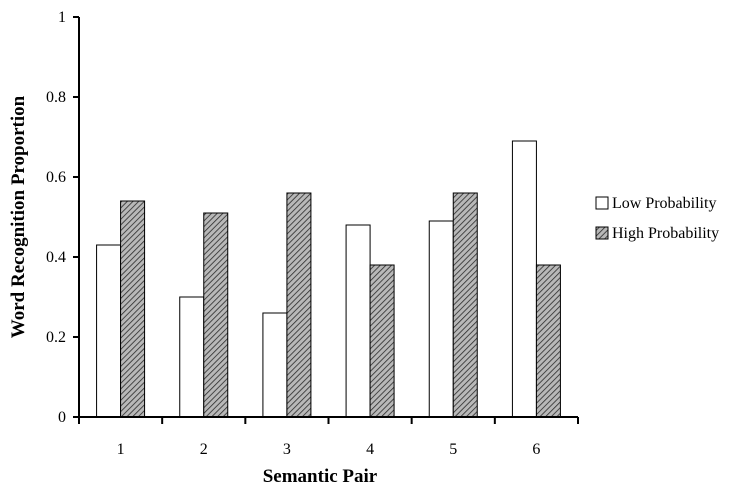 This screenshot has height=493, width=747. Describe the element at coordinates (664, 203) in the screenshot. I see `legend-label-low: Low Probability` at that location.